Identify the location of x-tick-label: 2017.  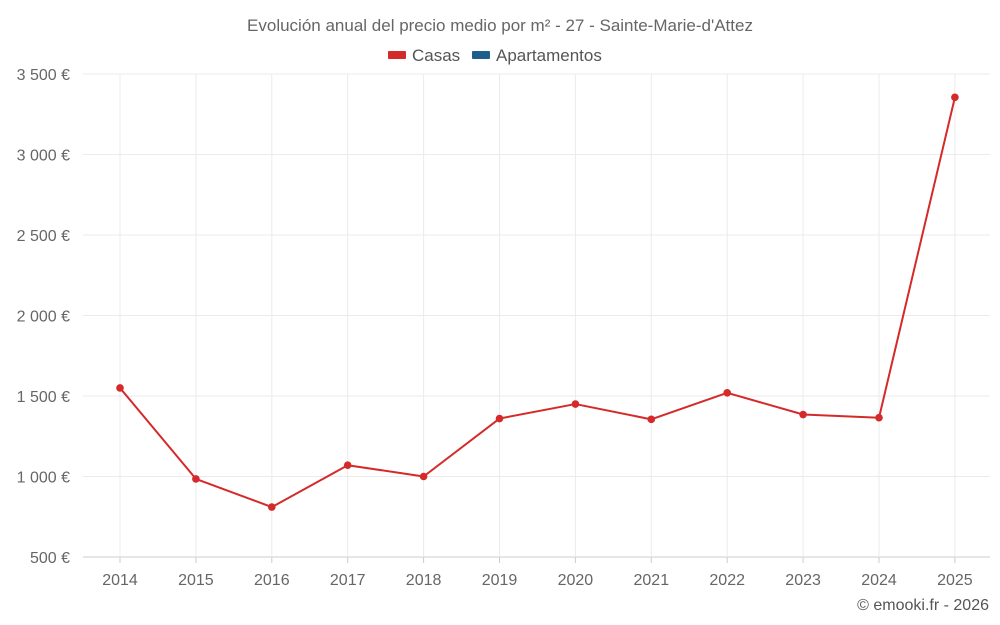
(348, 580).